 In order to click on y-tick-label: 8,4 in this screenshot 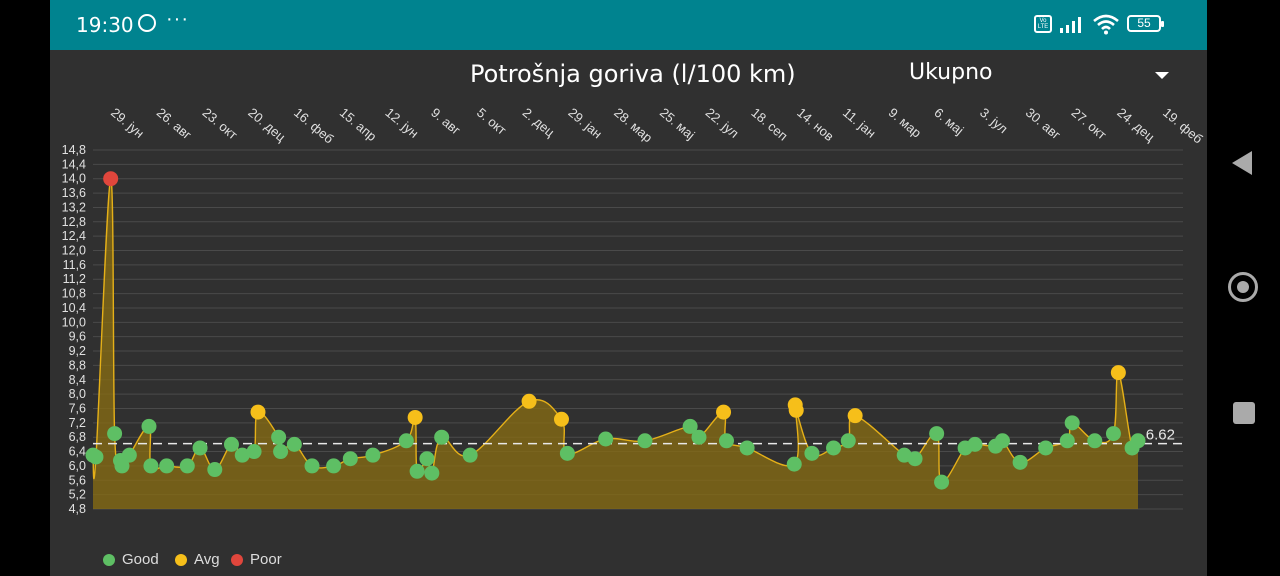, I will do `click(77, 380)`.